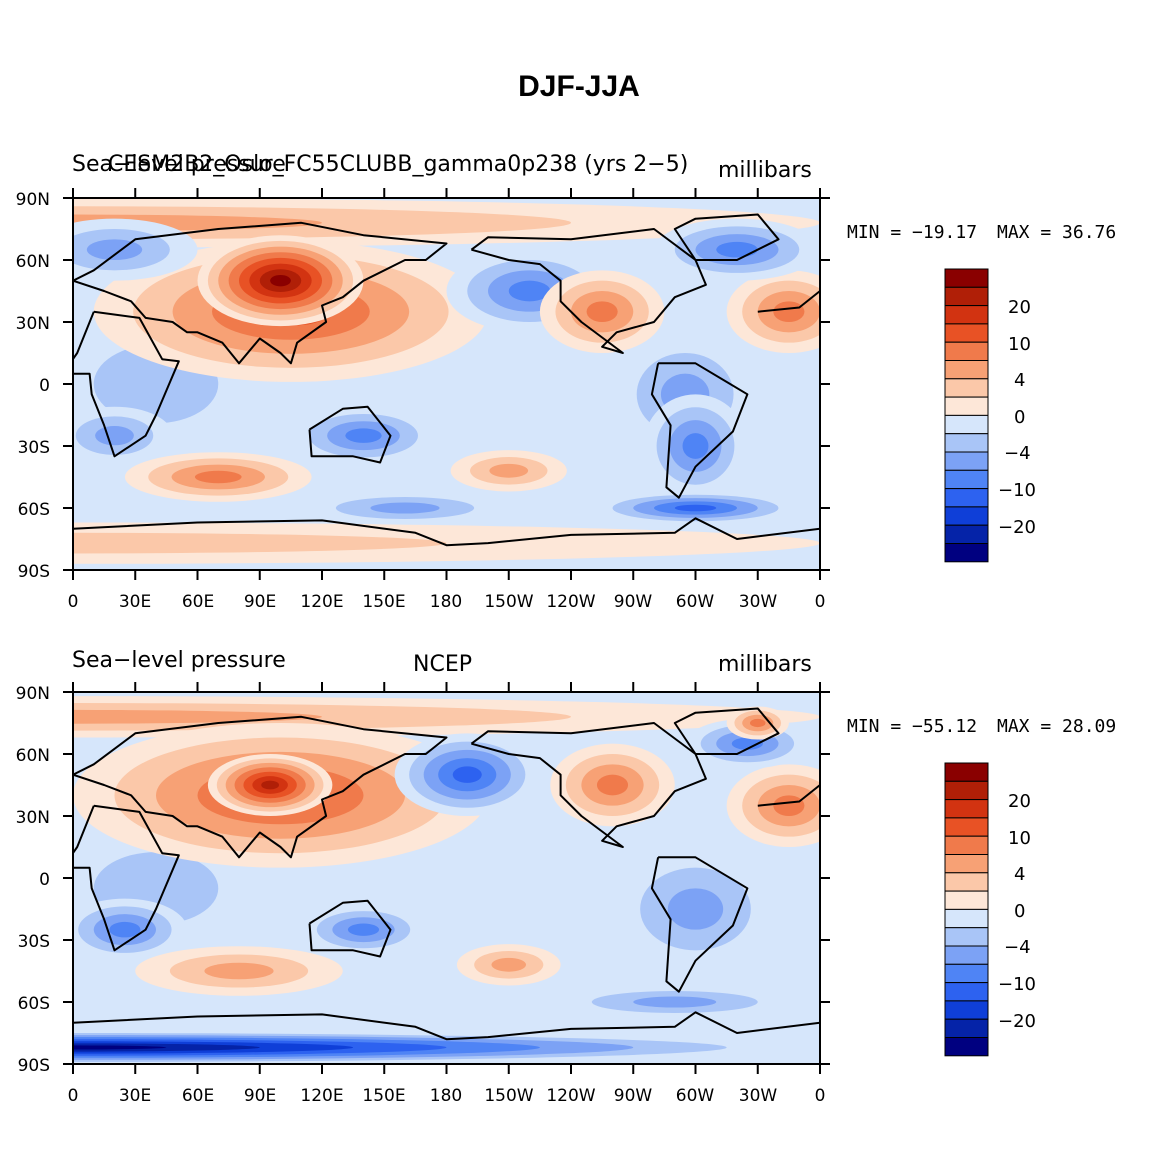 The height and width of the screenshot is (1156, 1158). What do you see at coordinates (695, 602) in the screenshot?
I see `lon-label: 60W` at bounding box center [695, 602].